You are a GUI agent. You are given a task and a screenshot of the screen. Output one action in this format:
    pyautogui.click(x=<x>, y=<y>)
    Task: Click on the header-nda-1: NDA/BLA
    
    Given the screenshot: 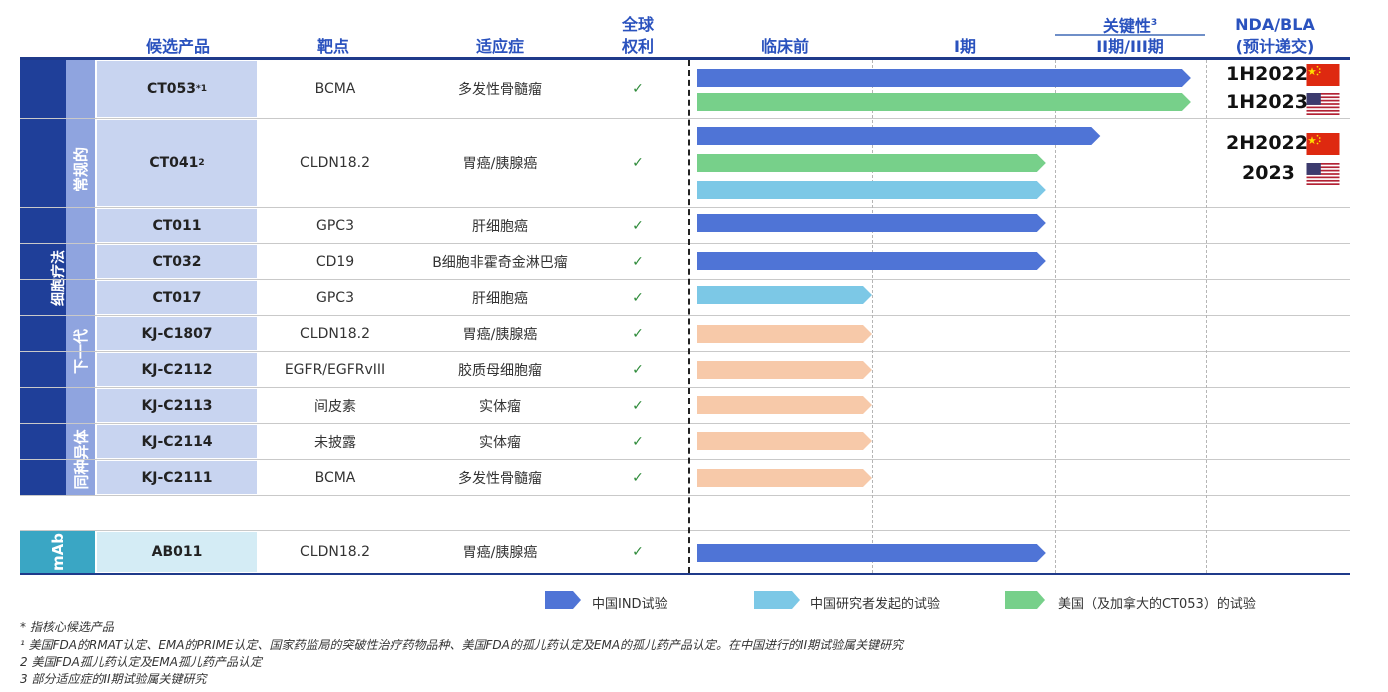 What is the action you would take?
    pyautogui.click(x=1275, y=24)
    